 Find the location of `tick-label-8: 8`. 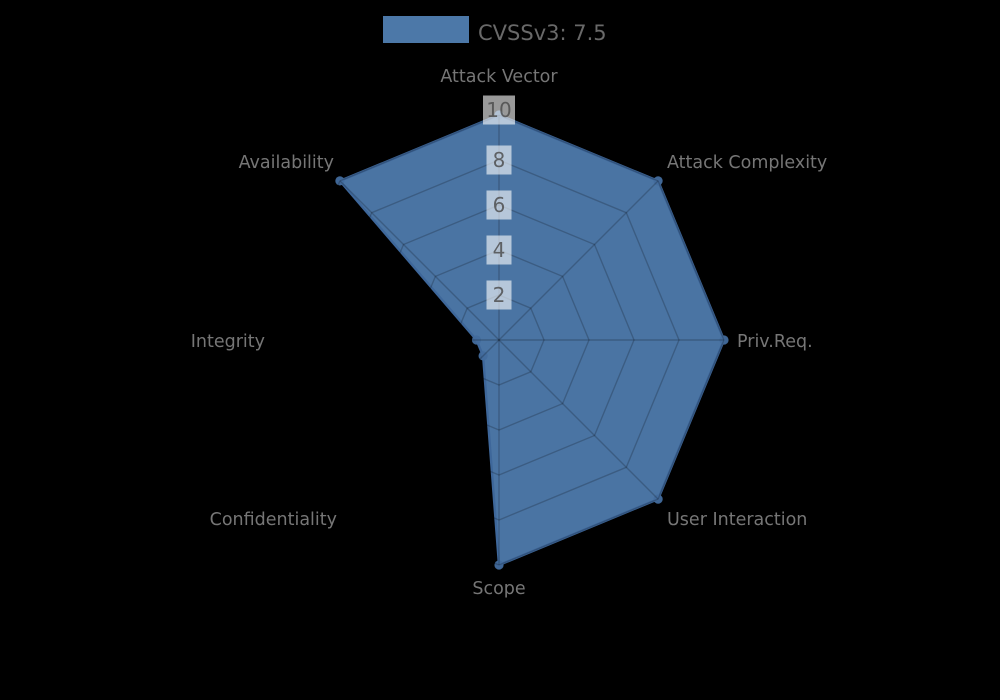

tick-label-8: 8 is located at coordinates (499, 160).